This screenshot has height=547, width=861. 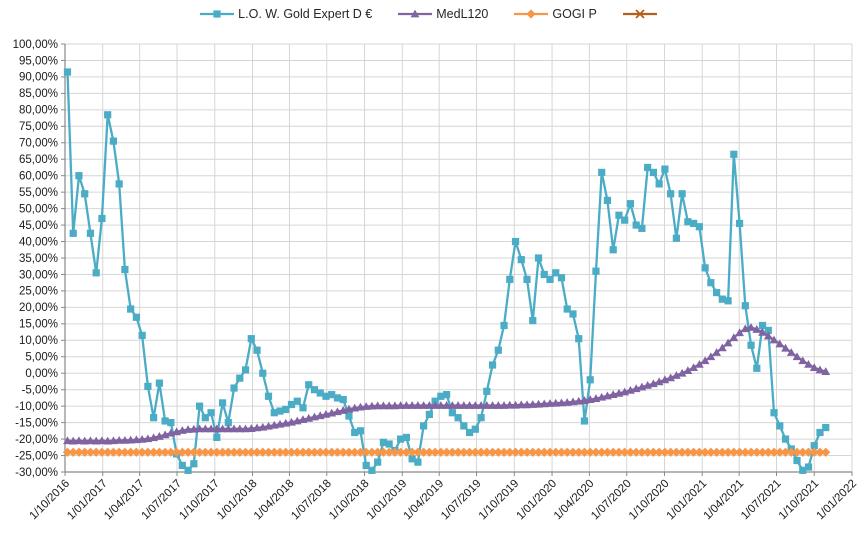 What do you see at coordinates (38, 308) in the screenshot?
I see `y-tick-label: 20,00%` at bounding box center [38, 308].